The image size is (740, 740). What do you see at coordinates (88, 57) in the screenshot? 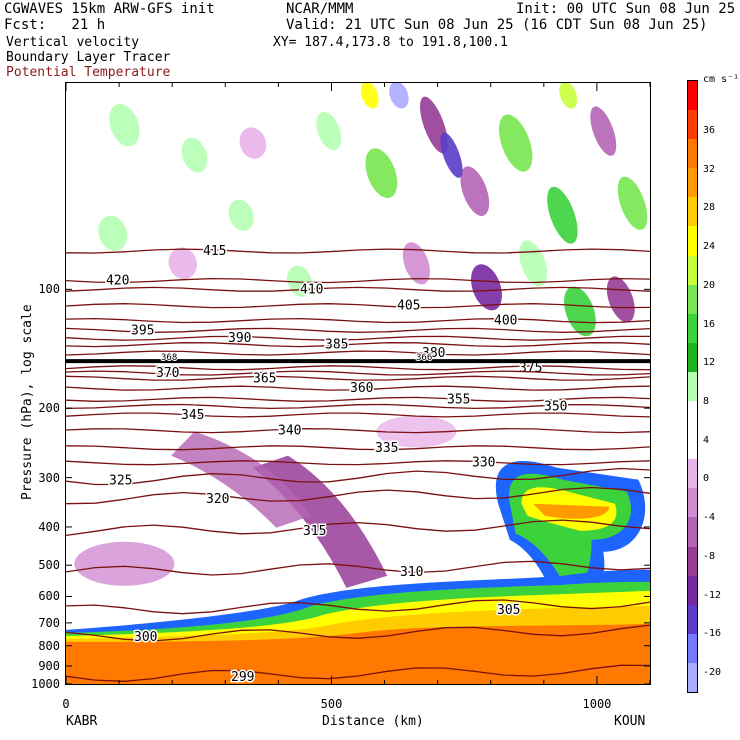
I see `field-boundary-layer-tracer: Boundary Layer Tracer` at bounding box center [88, 57].